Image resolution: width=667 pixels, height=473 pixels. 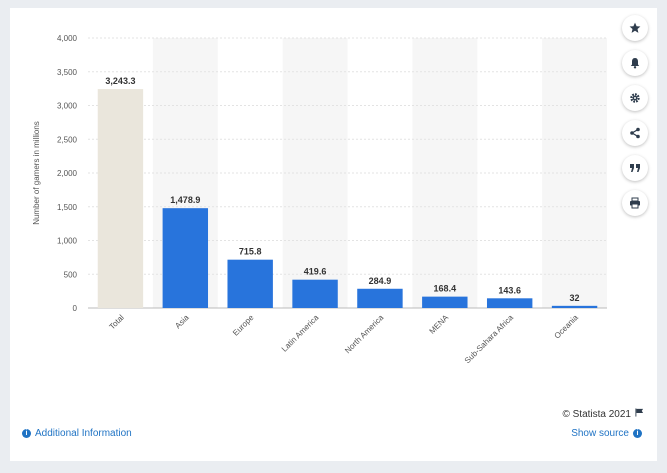 I want to click on y-tick-label: 4,000, so click(x=67, y=38).